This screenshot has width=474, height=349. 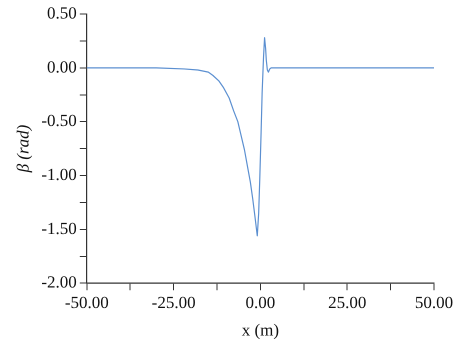 What do you see at coordinates (261, 302) in the screenshot?
I see `x-tick-label: 0.00` at bounding box center [261, 302].